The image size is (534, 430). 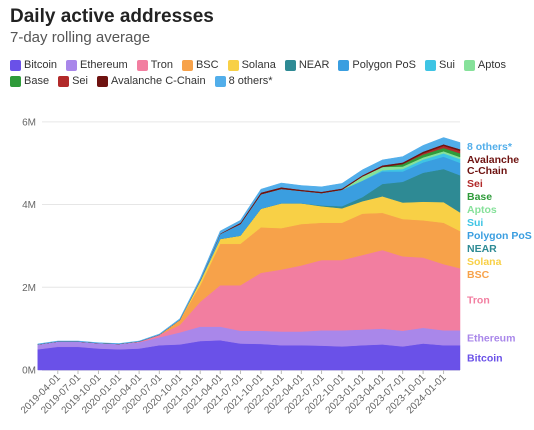 I want to click on legend-label: Sui, so click(x=447, y=65).